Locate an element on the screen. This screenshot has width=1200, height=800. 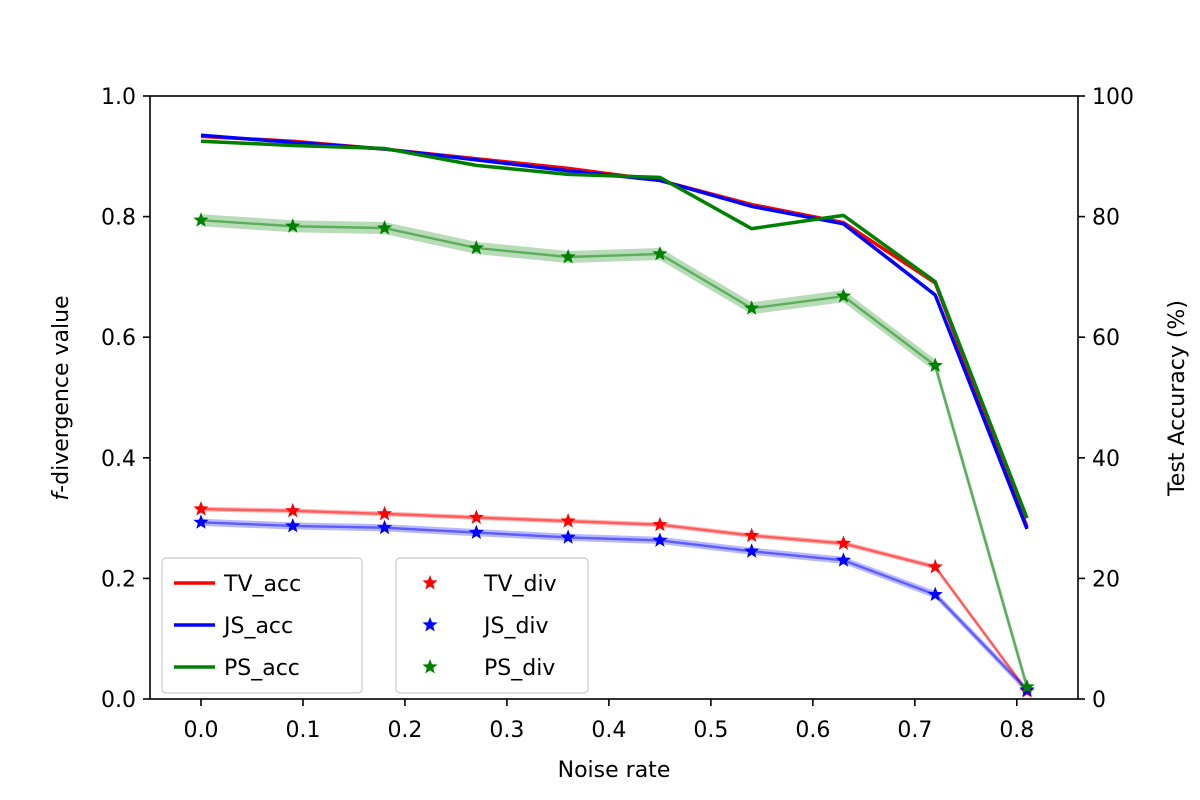
left-axis-label-suffix: -divergence value is located at coordinates (61, 393).